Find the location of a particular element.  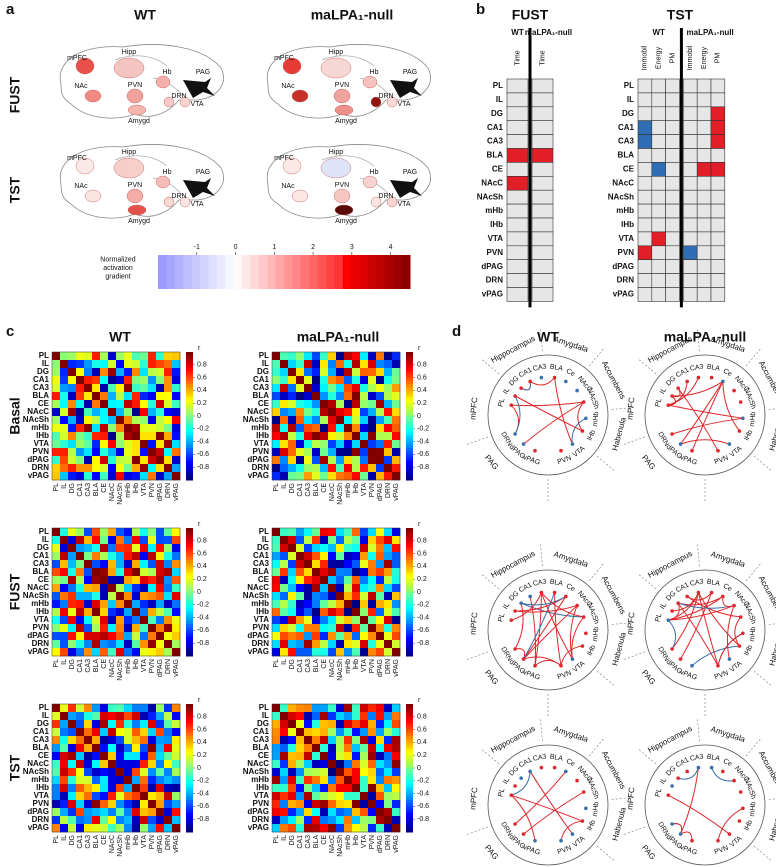

heatmap is located at coordinates (336, 416).